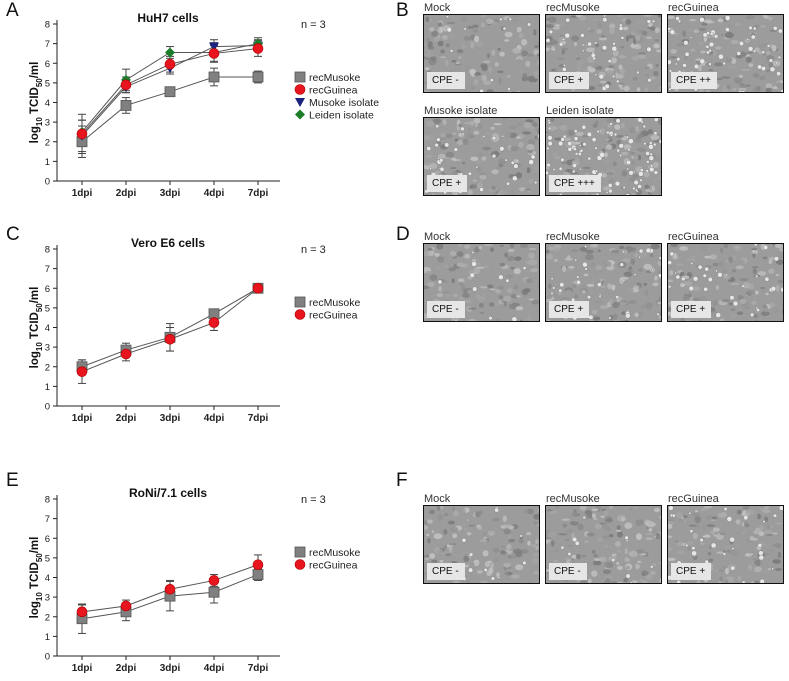 This screenshot has height=681, width=789. I want to click on y-tick-label: 1, so click(47, 637).